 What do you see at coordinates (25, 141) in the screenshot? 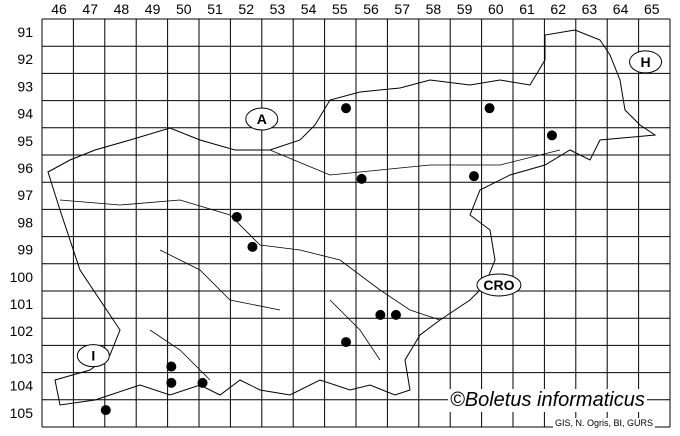
I see `row-label: 95` at bounding box center [25, 141].